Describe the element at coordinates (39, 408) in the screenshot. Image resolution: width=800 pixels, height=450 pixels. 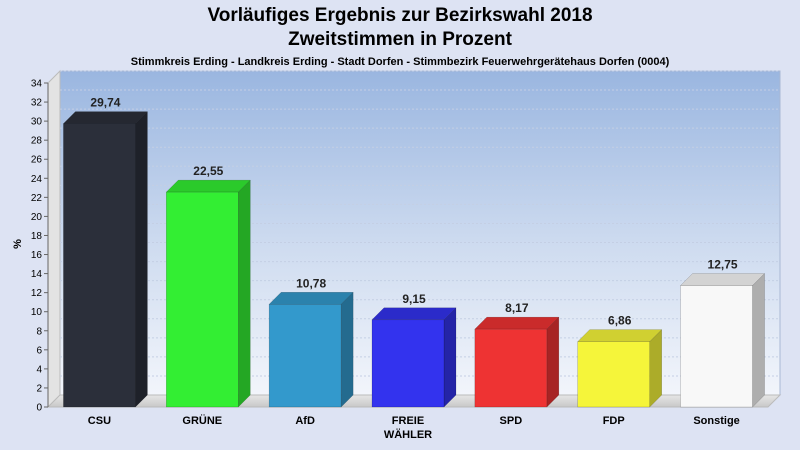
I see `y-tick-label: 0` at that location.